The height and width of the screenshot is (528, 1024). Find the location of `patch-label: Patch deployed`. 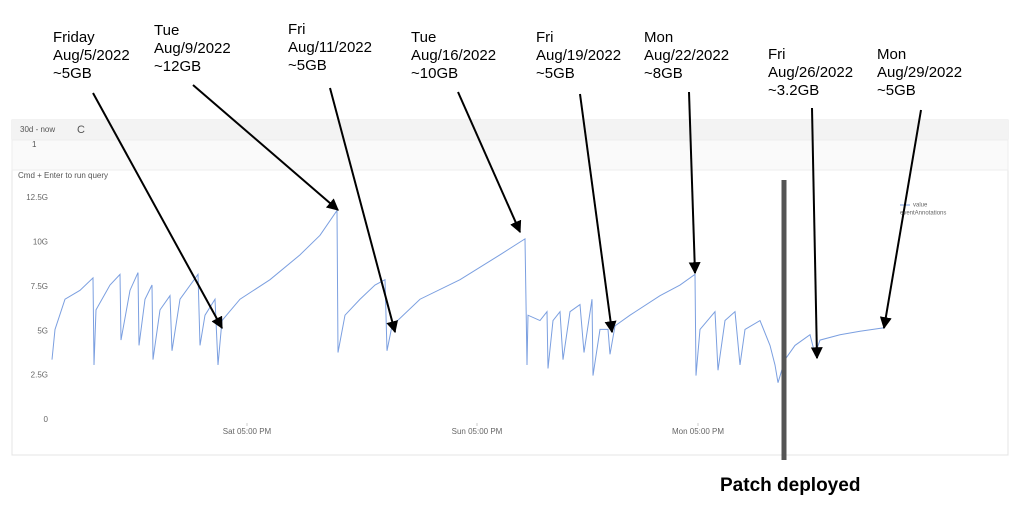

patch-label: Patch deployed is located at coordinates (790, 485).